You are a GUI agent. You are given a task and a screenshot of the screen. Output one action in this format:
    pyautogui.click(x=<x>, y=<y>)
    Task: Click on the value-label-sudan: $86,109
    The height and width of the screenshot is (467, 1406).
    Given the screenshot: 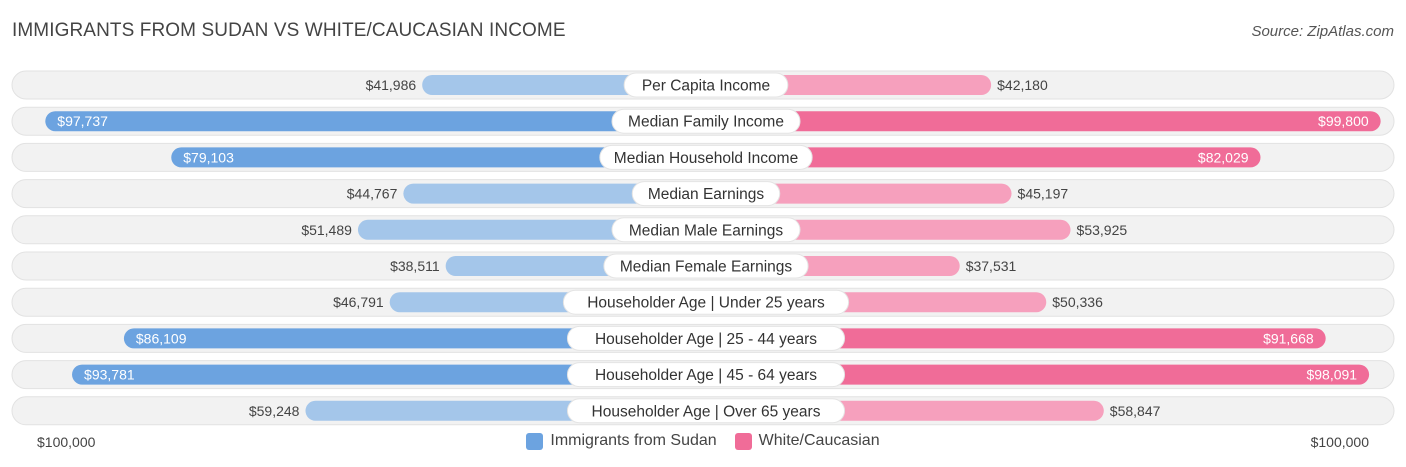 What is the action you would take?
    pyautogui.click(x=161, y=338)
    